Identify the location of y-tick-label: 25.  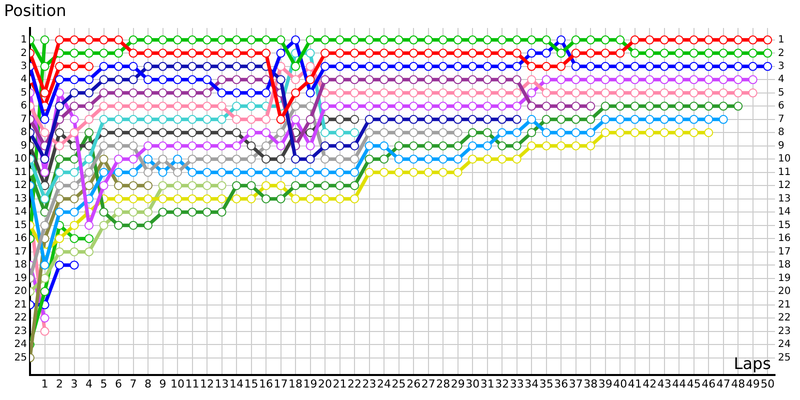
(20, 358).